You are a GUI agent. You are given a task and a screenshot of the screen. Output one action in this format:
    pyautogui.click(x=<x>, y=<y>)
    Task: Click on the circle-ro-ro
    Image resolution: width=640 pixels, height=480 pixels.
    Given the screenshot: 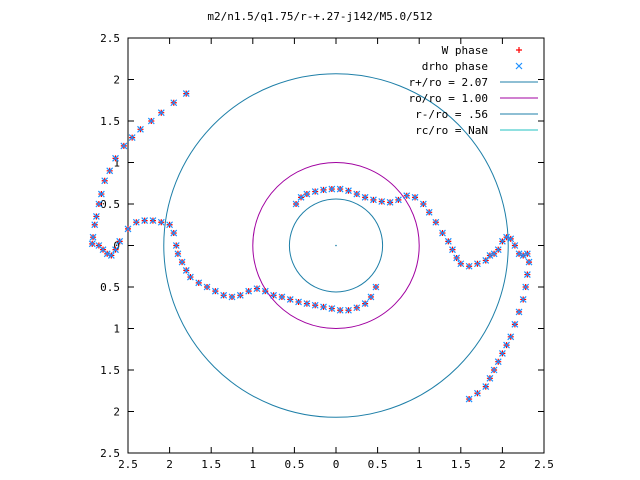 What is the action you would take?
    pyautogui.click(x=336, y=245)
    